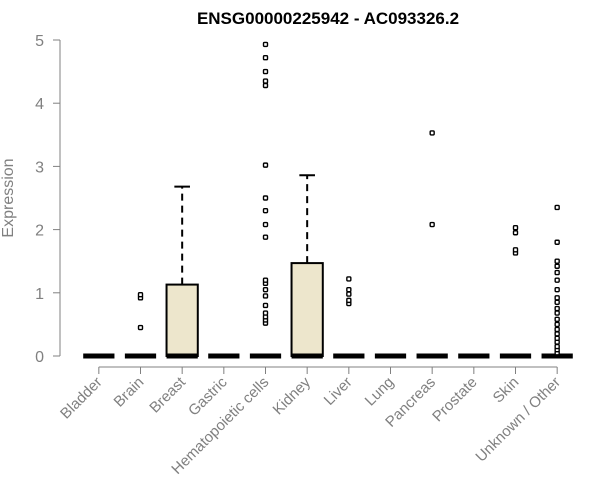 The height and width of the screenshot is (500, 600). I want to click on chart-title: ENSG00000225942 - AC093326.2, so click(328, 18).